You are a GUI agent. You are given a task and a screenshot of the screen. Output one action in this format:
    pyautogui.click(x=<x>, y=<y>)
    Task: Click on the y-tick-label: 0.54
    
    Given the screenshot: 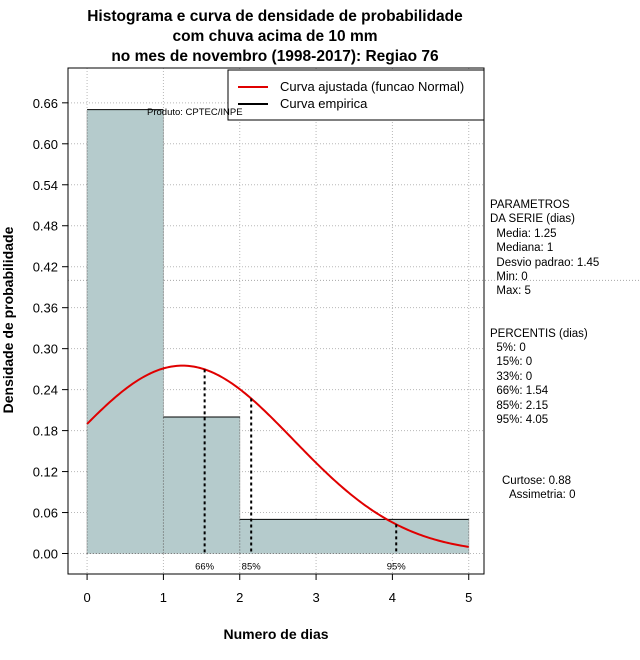 What is the action you would take?
    pyautogui.click(x=45, y=185)
    